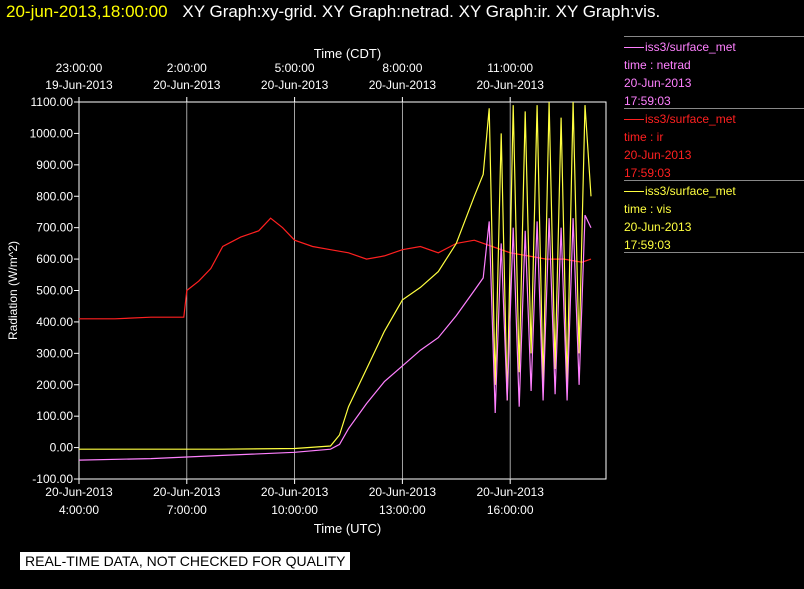  What do you see at coordinates (79, 85) in the screenshot?
I see `x-tick-label-top-date: 19-Jun-2013` at bounding box center [79, 85].